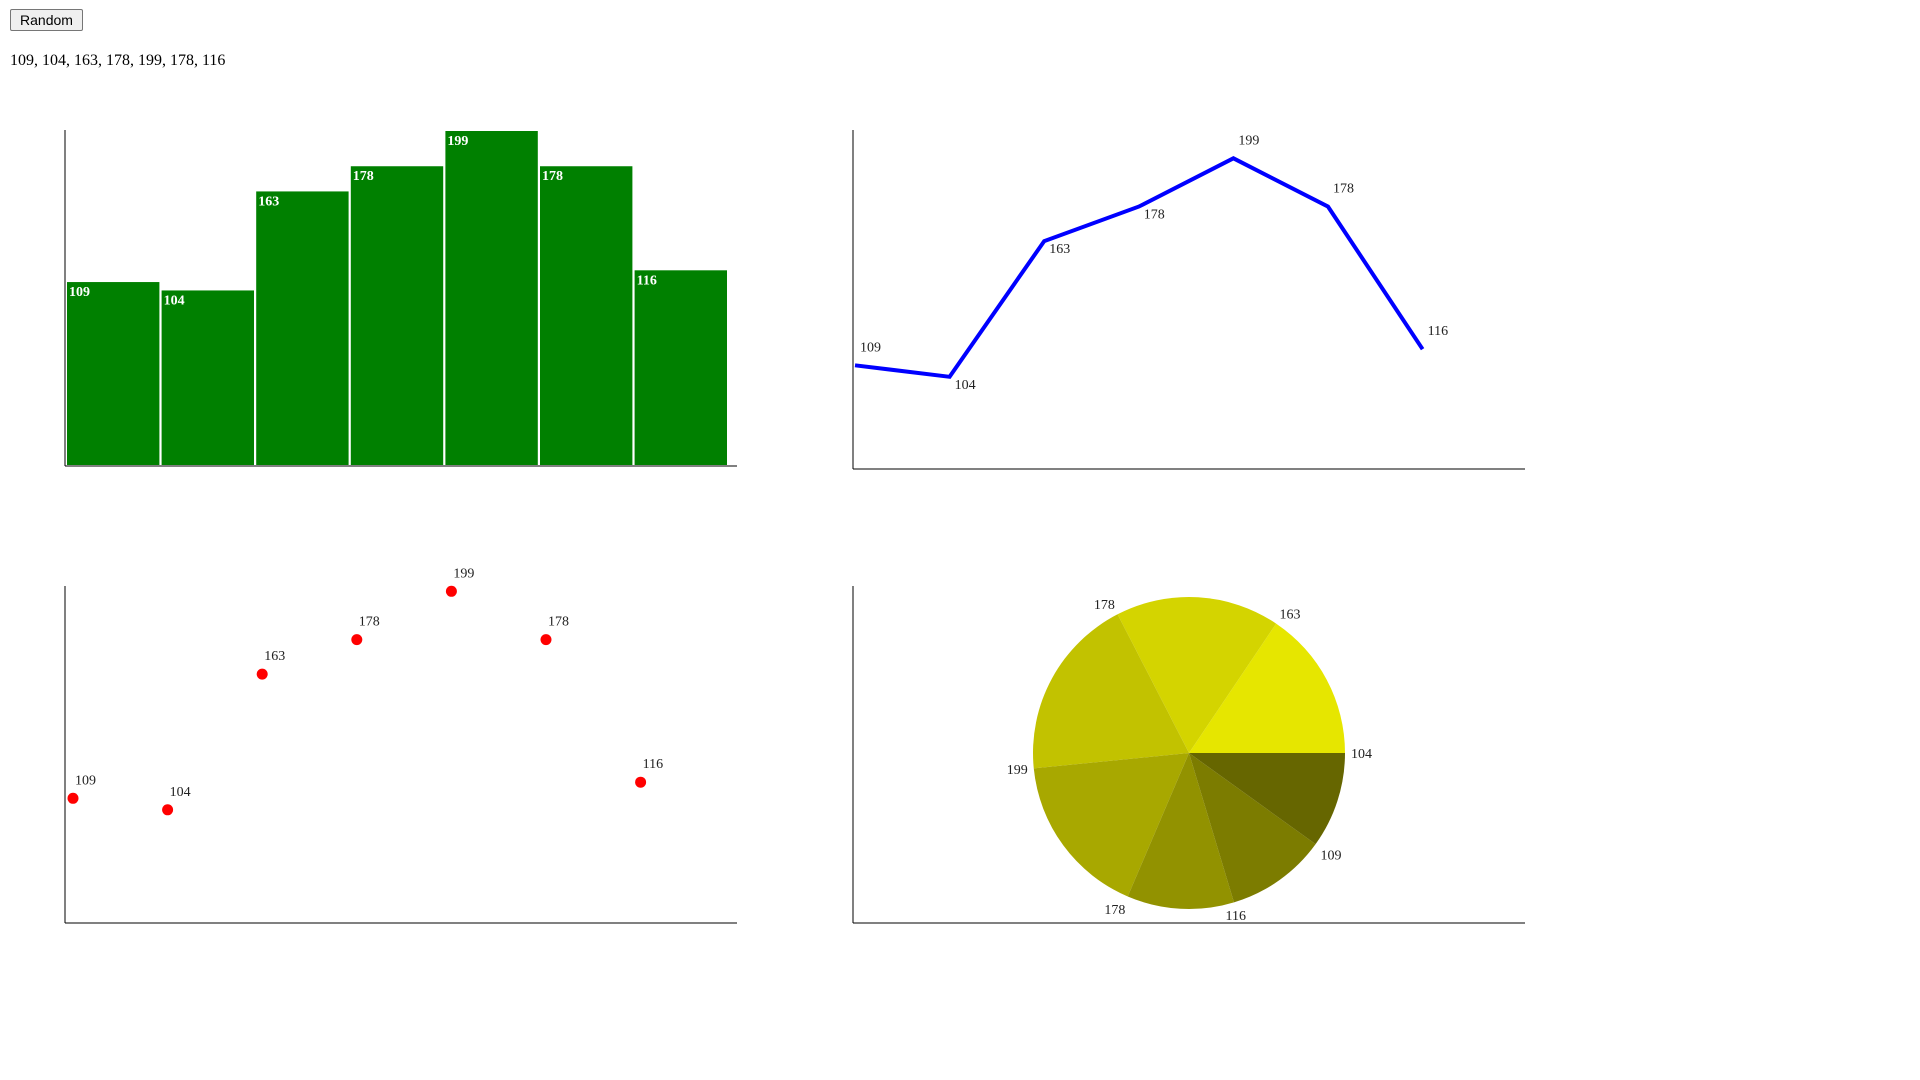 Image resolution: width=1920 pixels, height=1080 pixels. Describe the element at coordinates (400, 745) in the screenshot. I see `scatter-chart: 109 104 163 178 199 178 116` at that location.